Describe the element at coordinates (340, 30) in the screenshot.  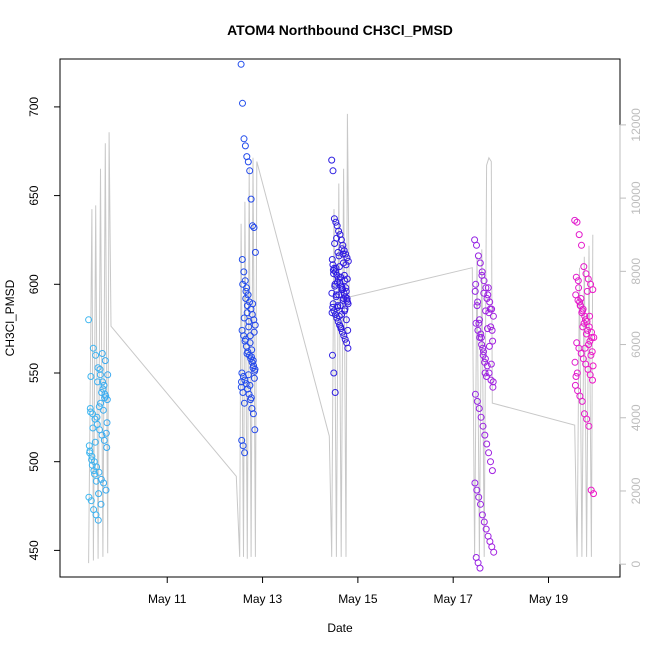
I see `chart-title: ATOM4 Northbound CH3Cl_PMSD` at that location.